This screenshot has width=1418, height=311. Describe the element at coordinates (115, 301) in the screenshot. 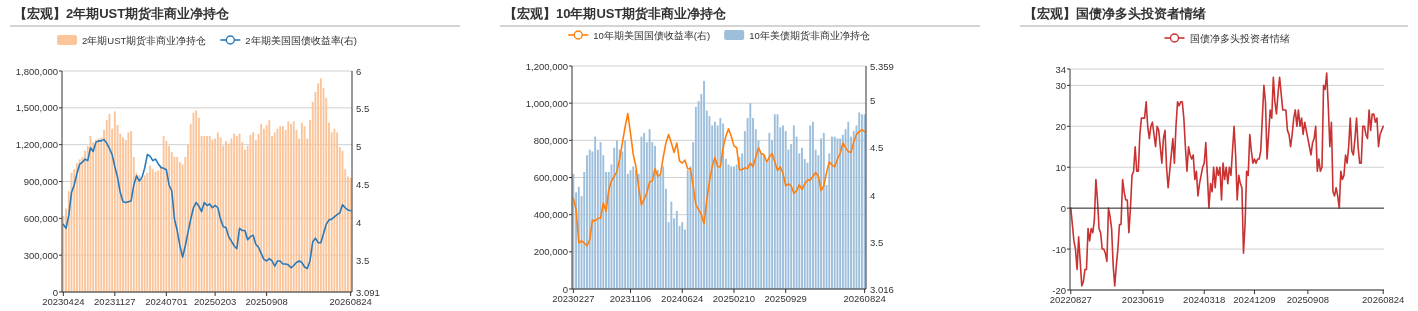

I see `x-tick-label: 20231127` at that location.